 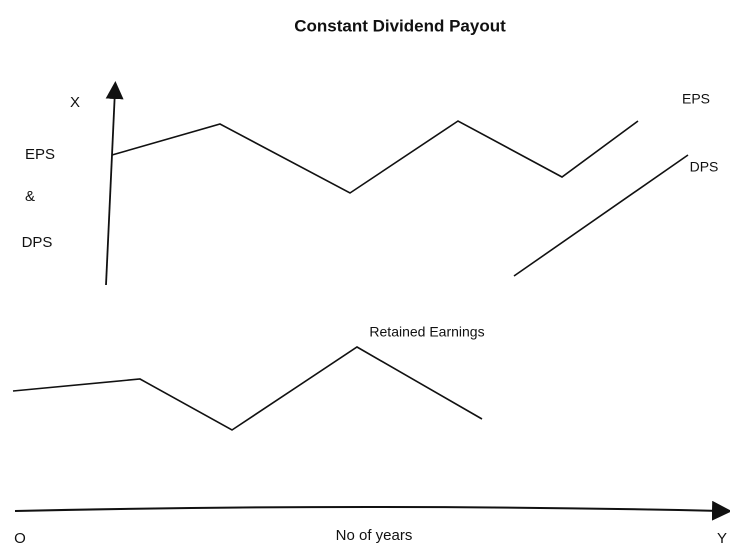 What do you see at coordinates (426, 332) in the screenshot?
I see `retained-earnings-label: Retained Earnings` at bounding box center [426, 332].